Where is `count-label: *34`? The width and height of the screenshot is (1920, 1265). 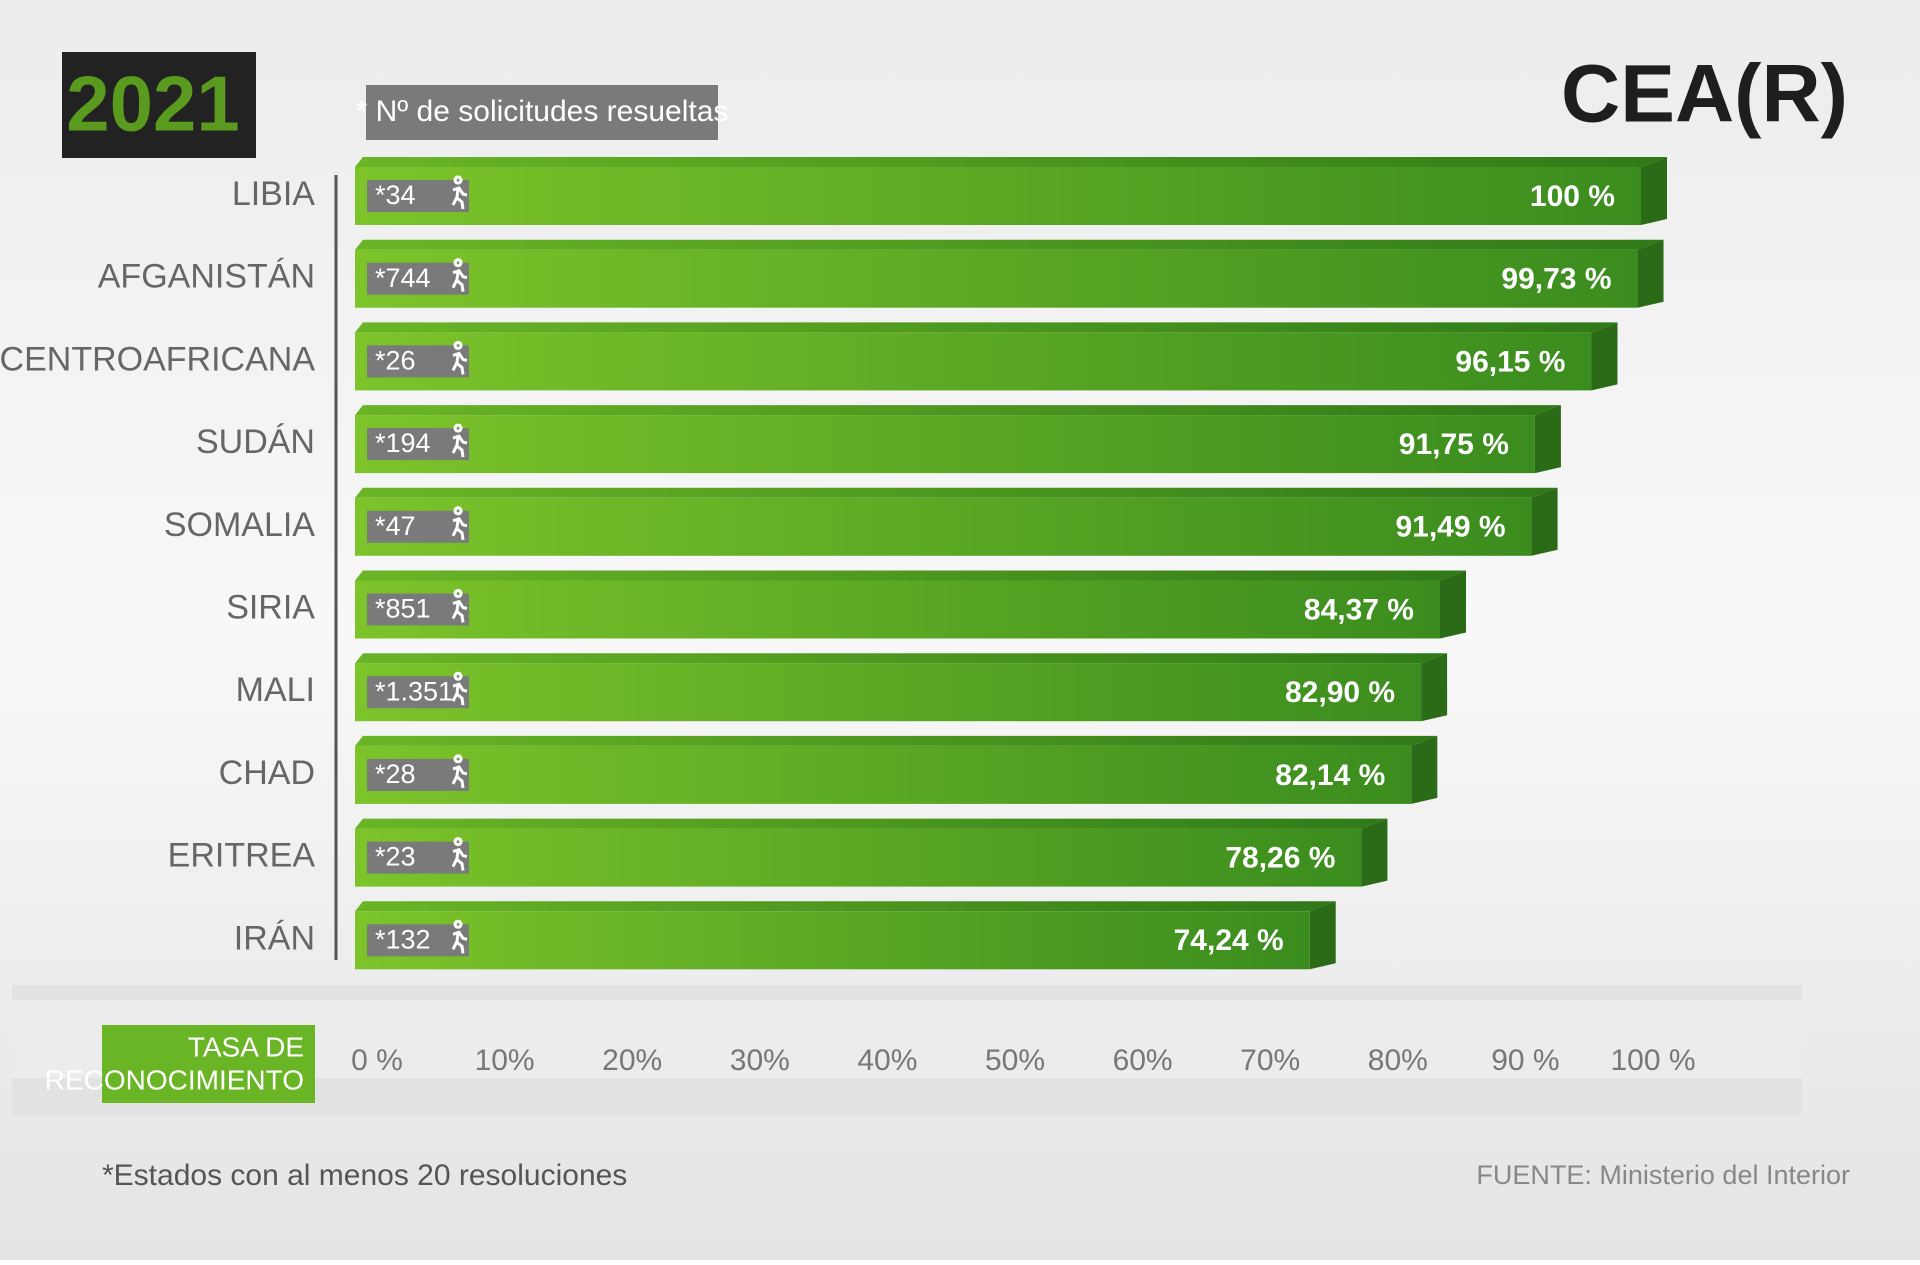 count-label: *34 is located at coordinates (395, 195).